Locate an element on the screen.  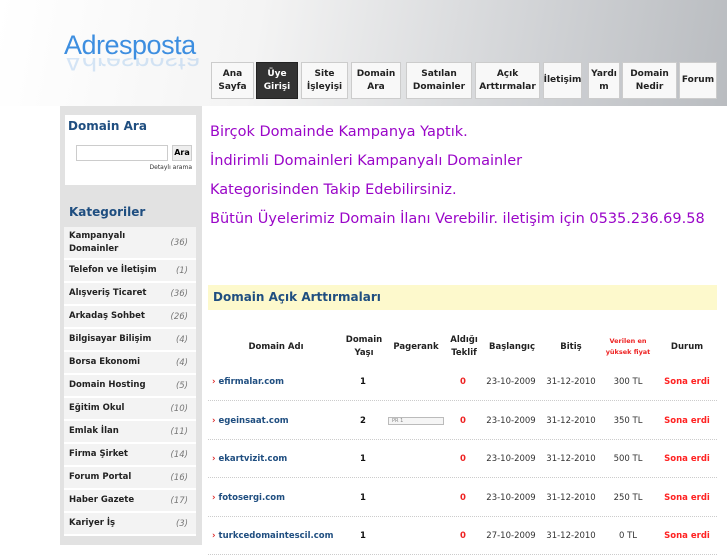
category-count: (3) is located at coordinates (181, 523).